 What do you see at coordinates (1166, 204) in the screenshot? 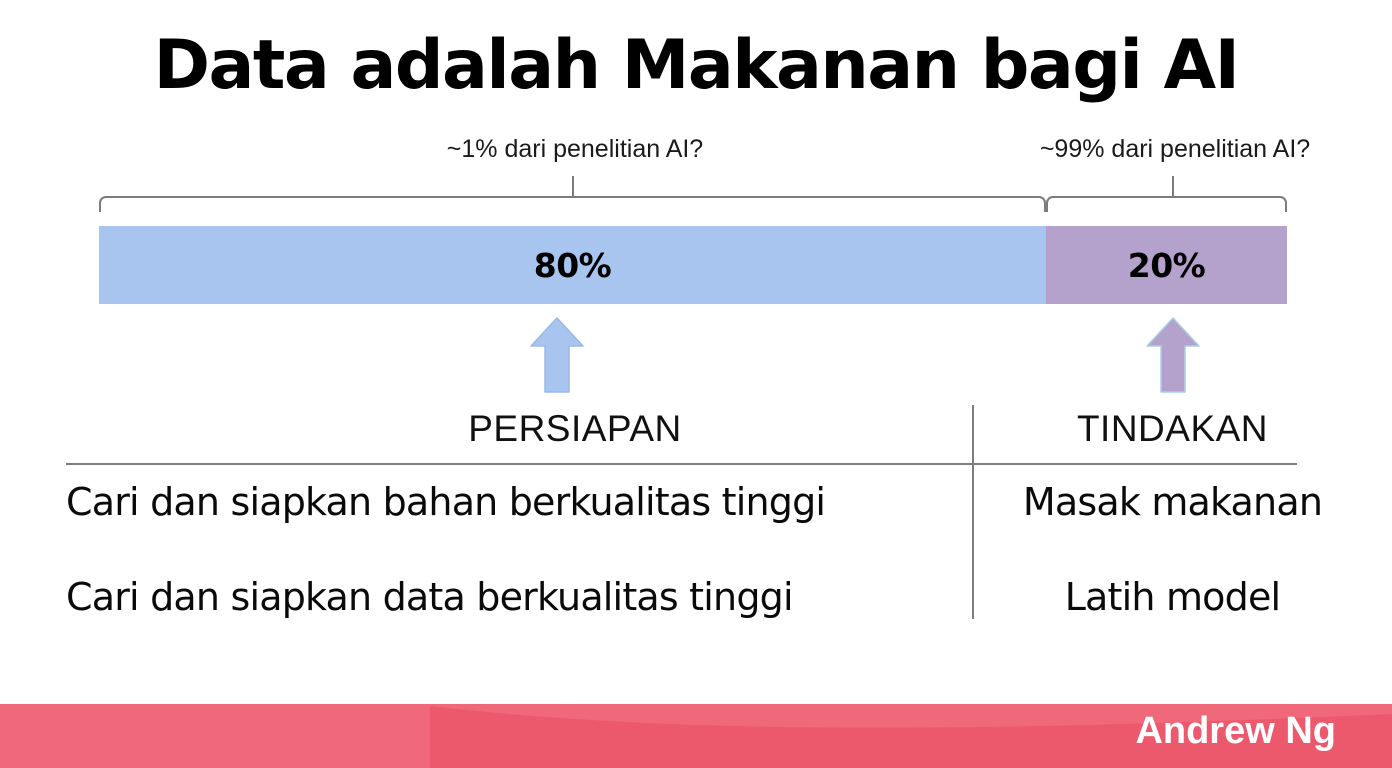
I see `right-bracket` at bounding box center [1166, 204].